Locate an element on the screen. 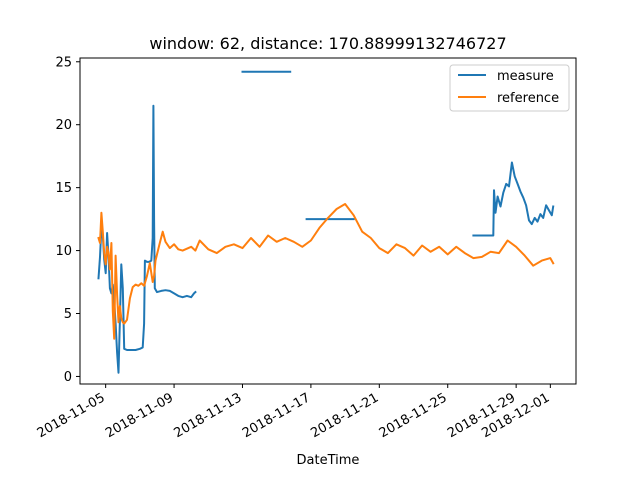  legend-label-reference: reference is located at coordinates (528, 98).